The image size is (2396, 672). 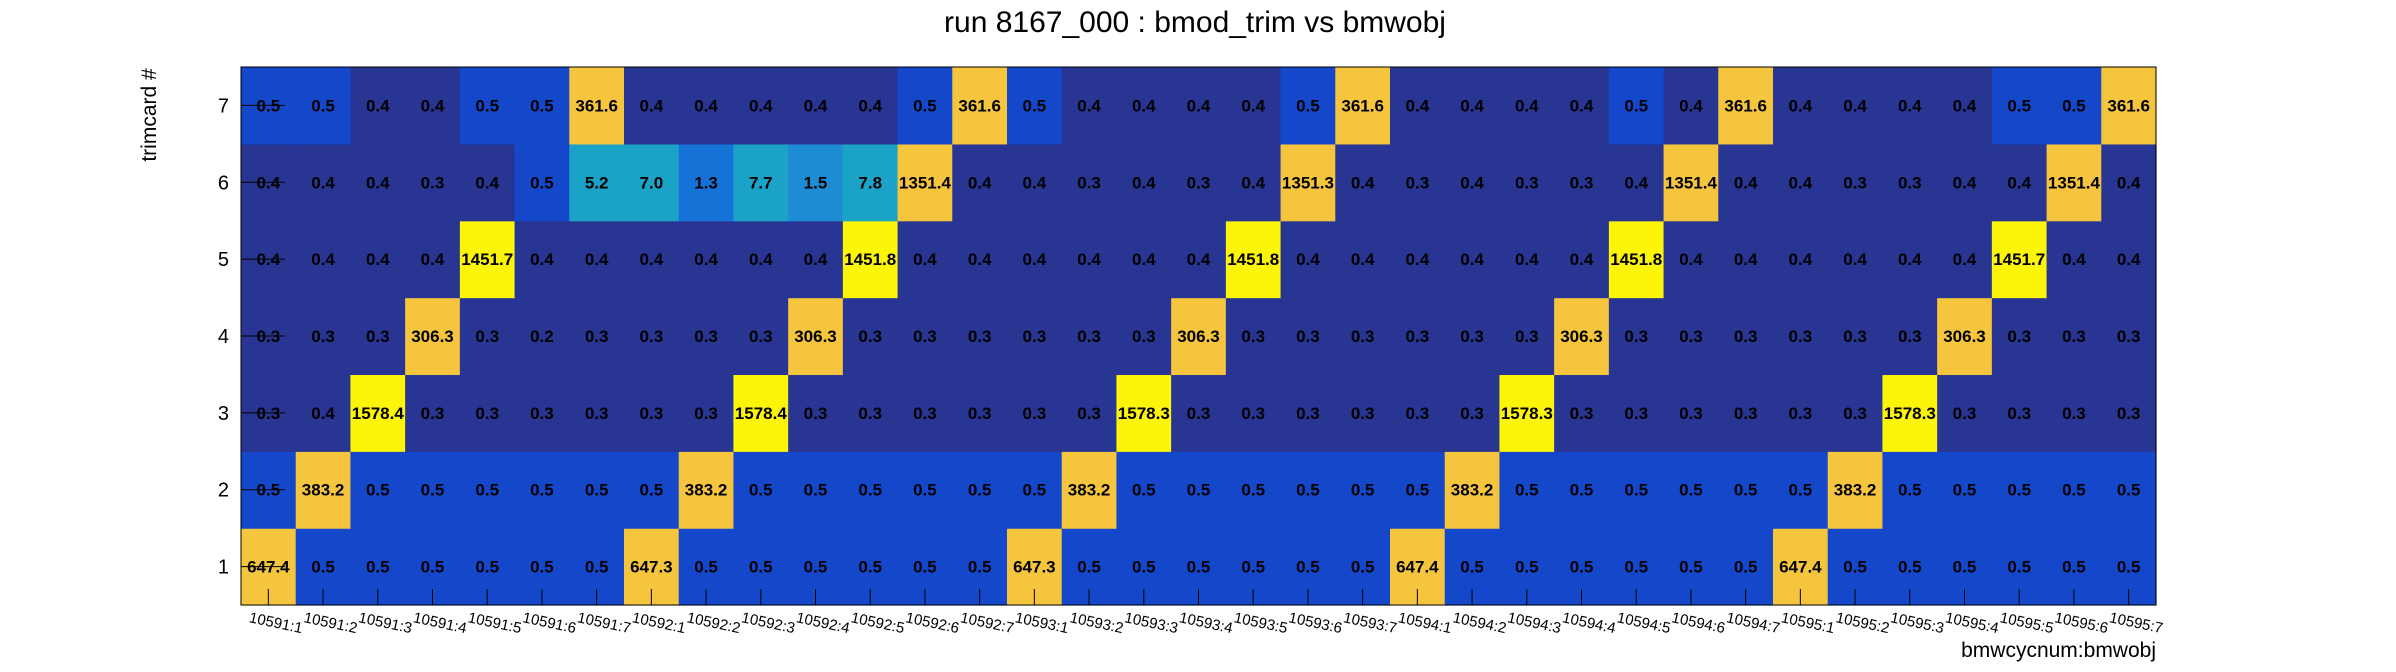 What do you see at coordinates (597, 182) in the screenshot?
I see `cell-value-label: 5.2` at bounding box center [597, 182].